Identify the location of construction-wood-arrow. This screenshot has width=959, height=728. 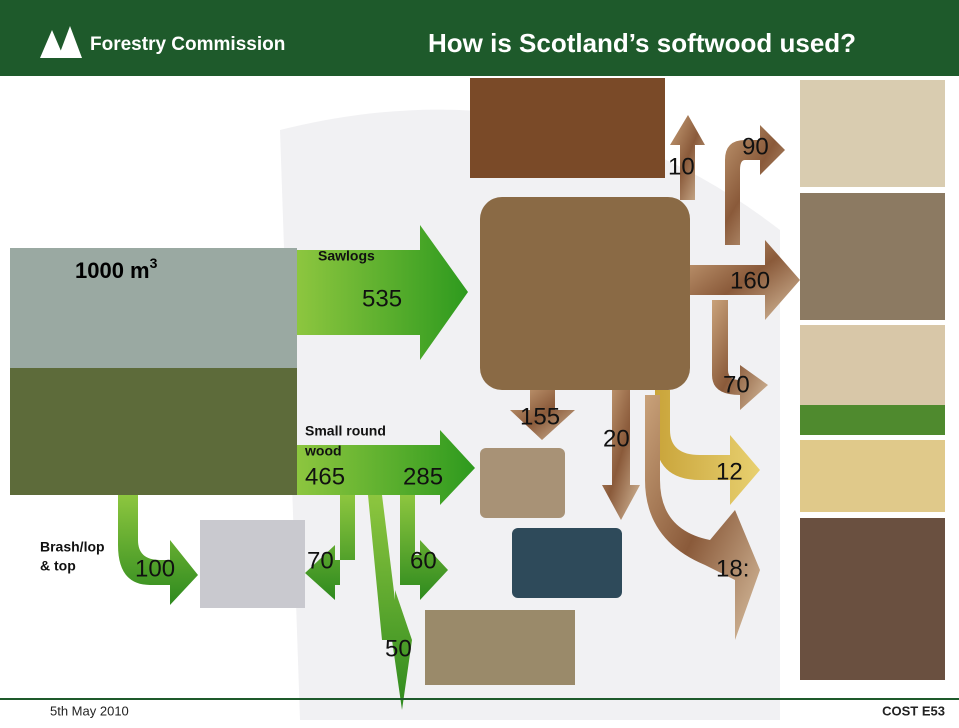
(687, 157).